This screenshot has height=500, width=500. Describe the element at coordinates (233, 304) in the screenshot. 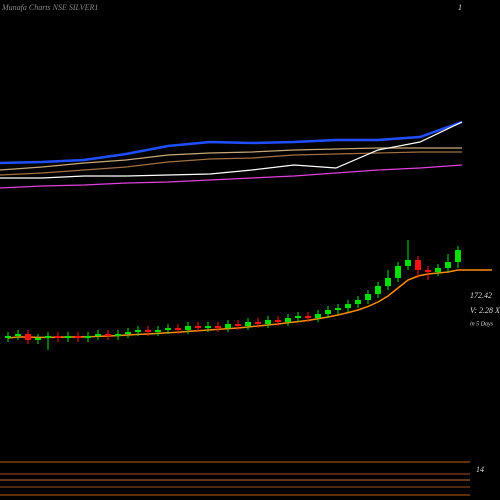

I see `moving-average` at that location.